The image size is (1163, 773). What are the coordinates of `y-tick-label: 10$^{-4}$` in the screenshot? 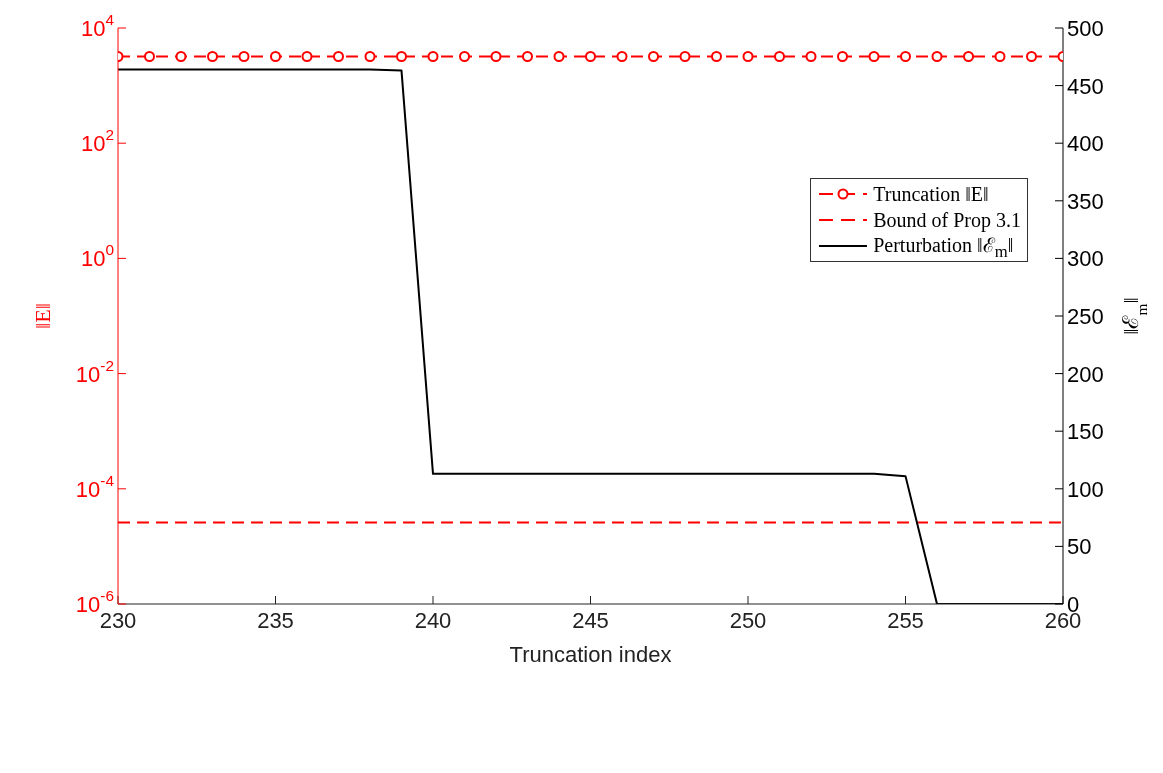 It's located at (95, 486).